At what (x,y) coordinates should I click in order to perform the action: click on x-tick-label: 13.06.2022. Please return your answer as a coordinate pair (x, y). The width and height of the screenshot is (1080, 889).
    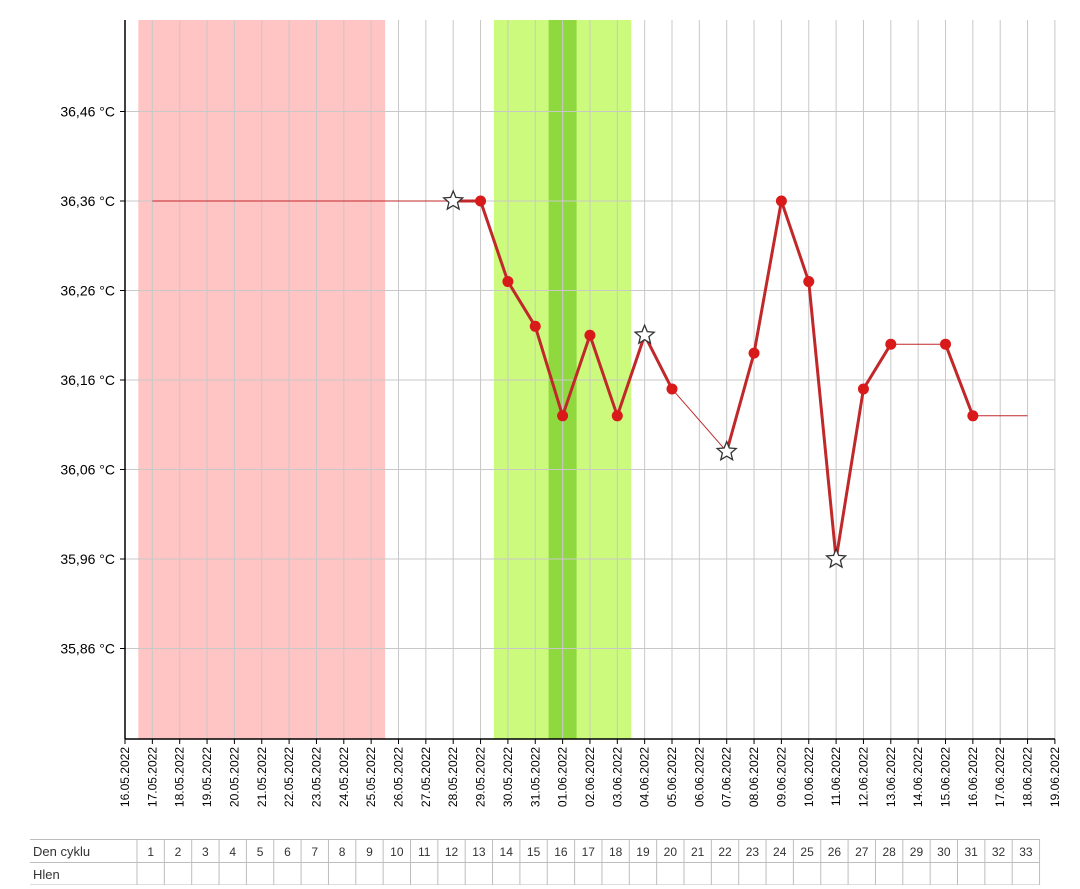
    Looking at the image, I should click on (891, 777).